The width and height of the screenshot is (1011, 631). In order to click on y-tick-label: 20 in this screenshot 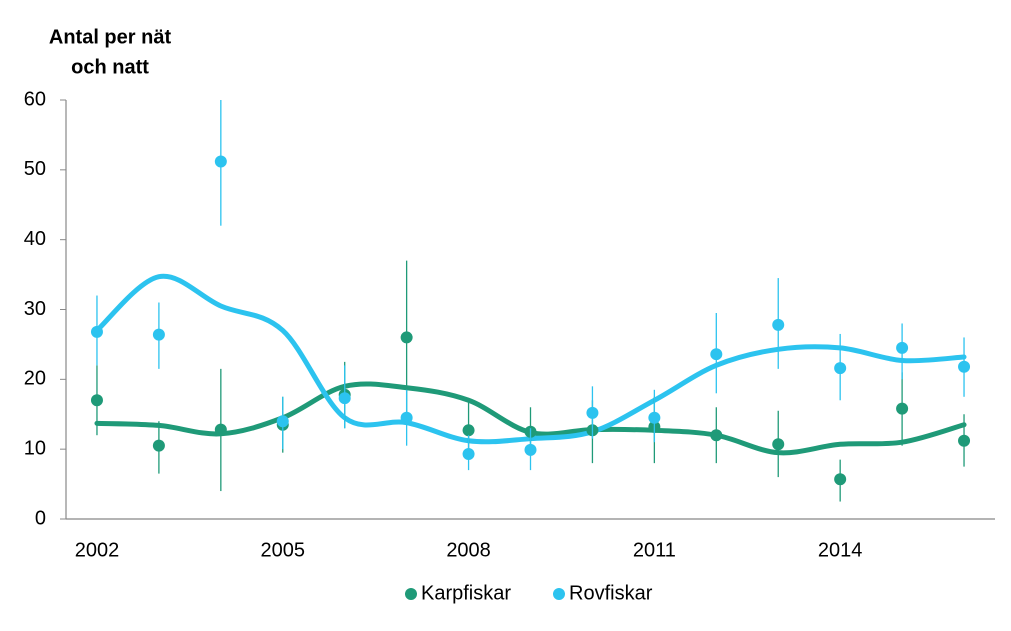, I will do `click(35, 379)`.